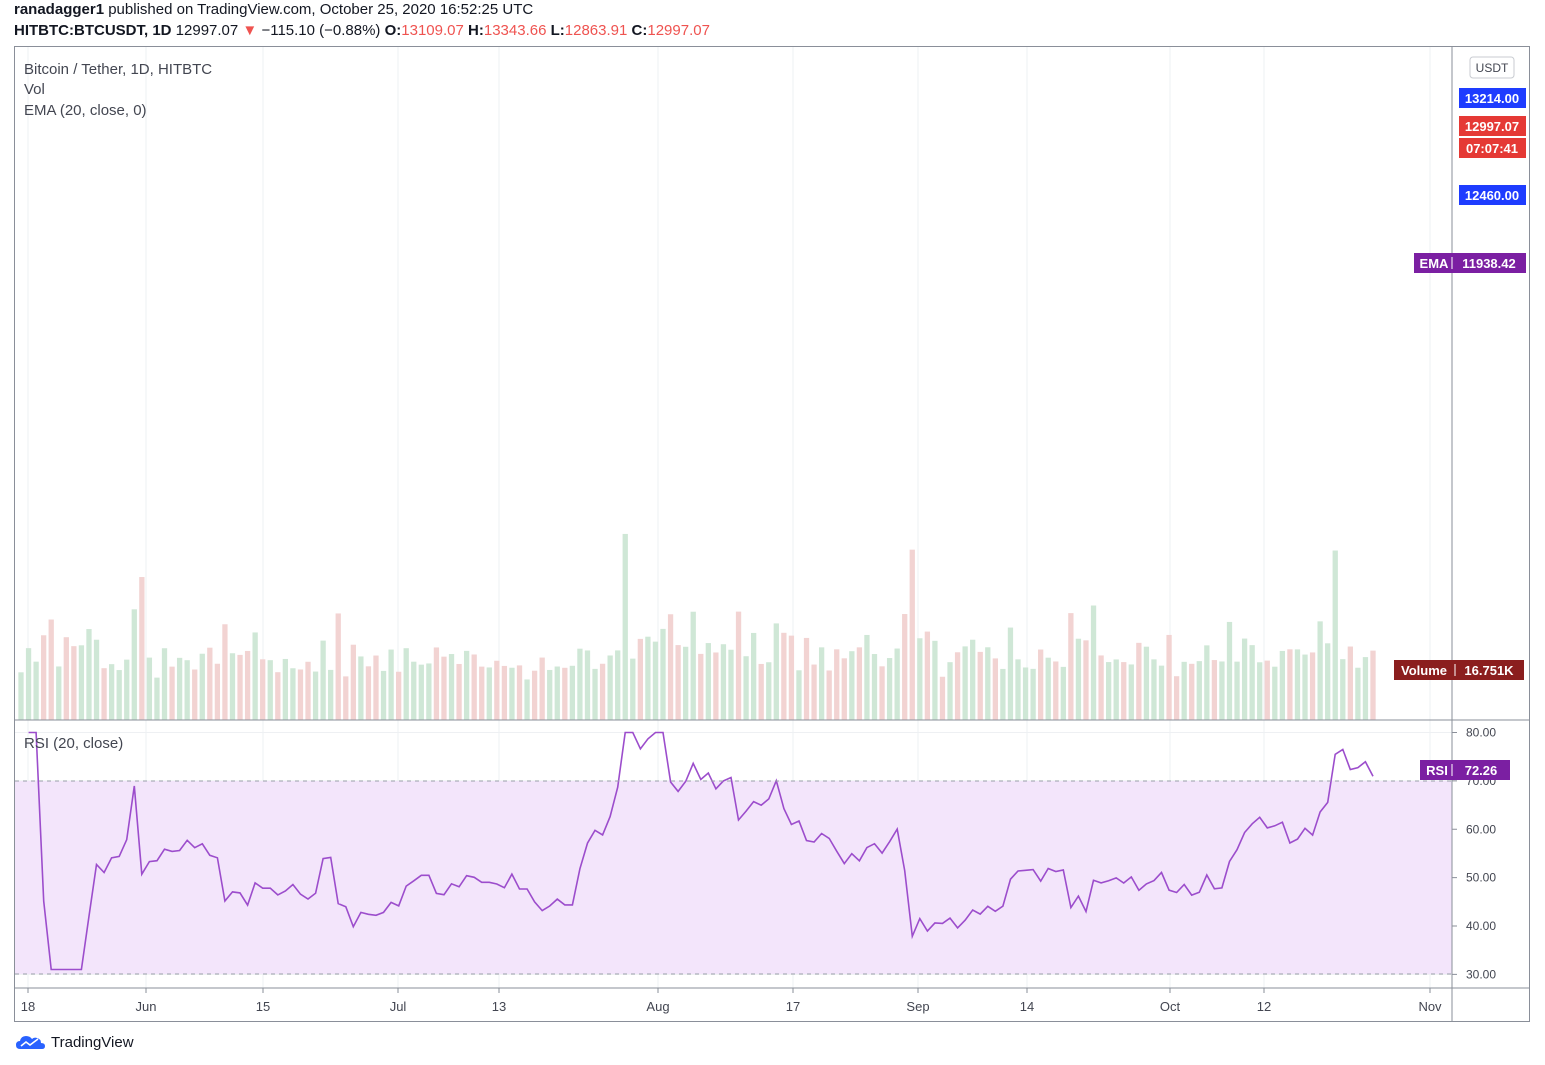 This screenshot has height=1065, width=1545. Describe the element at coordinates (1492, 195) in the screenshot. I see `support-badge-text: 12460.00` at that location.